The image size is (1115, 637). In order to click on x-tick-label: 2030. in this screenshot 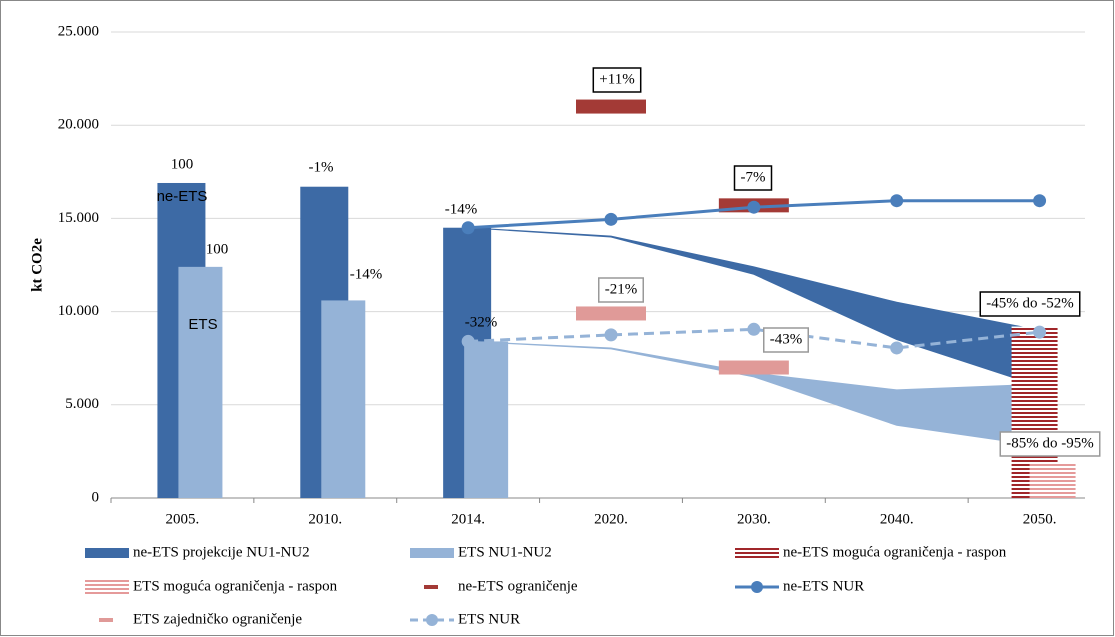, I will do `click(754, 519)`.